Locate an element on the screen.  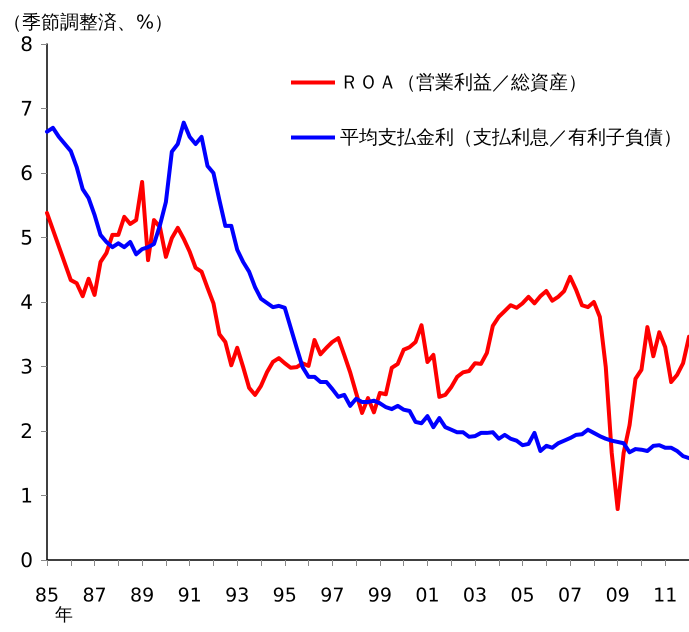
x-tick-label: 05 is located at coordinates (522, 595).